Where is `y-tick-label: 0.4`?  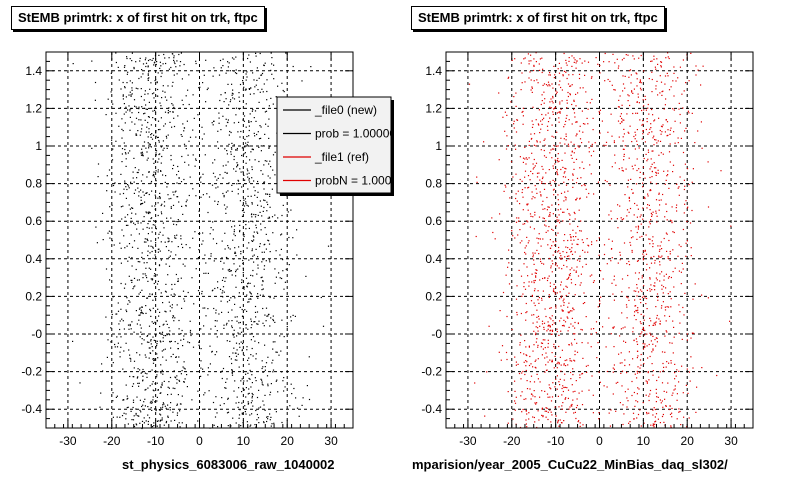
y-tick-label: 0.4 is located at coordinates (433, 259).